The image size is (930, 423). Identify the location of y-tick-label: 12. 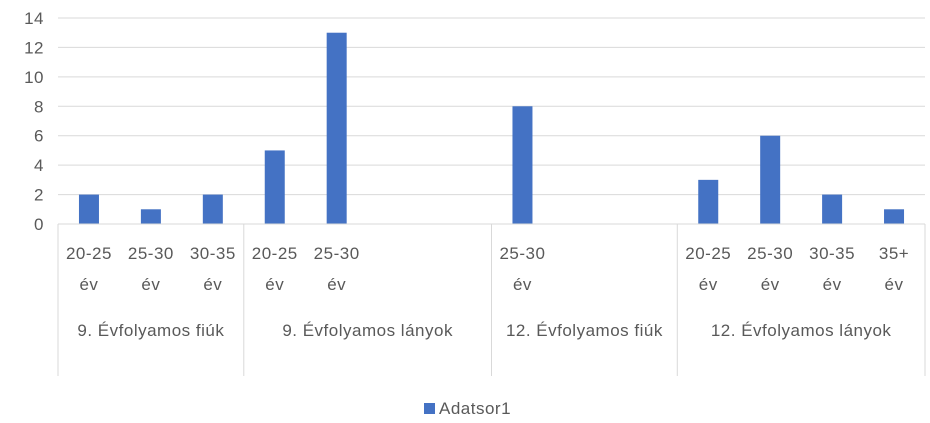
(34, 47).